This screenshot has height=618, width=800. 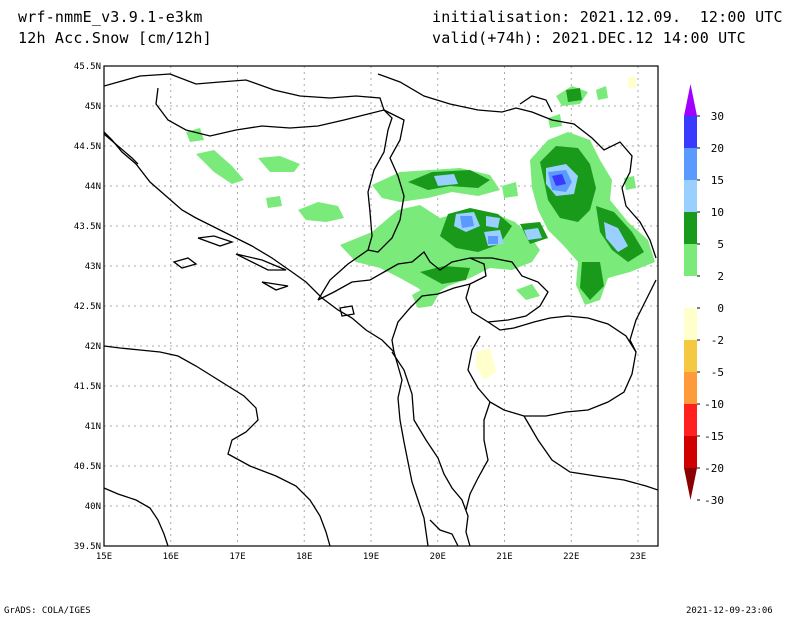 What do you see at coordinates (690, 484) in the screenshot?
I see `colorbar-cap-bottom` at bounding box center [690, 484].